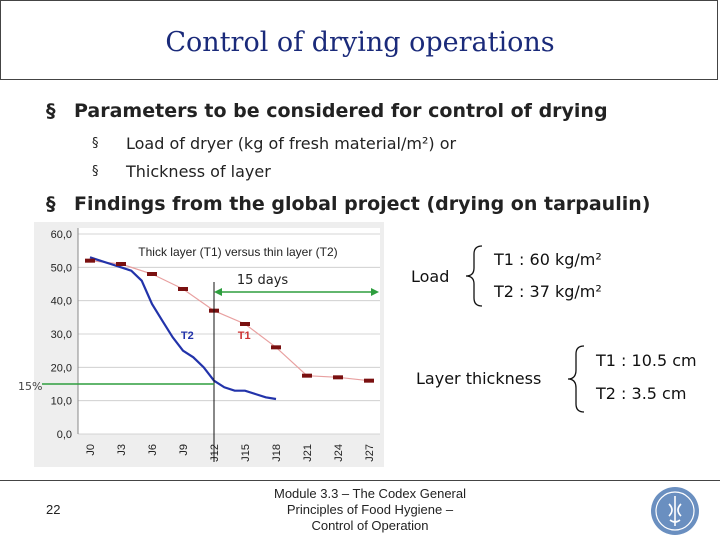 The image size is (720, 541). What do you see at coordinates (576, 379) in the screenshot?
I see `layer-brace-icon` at bounding box center [576, 379].